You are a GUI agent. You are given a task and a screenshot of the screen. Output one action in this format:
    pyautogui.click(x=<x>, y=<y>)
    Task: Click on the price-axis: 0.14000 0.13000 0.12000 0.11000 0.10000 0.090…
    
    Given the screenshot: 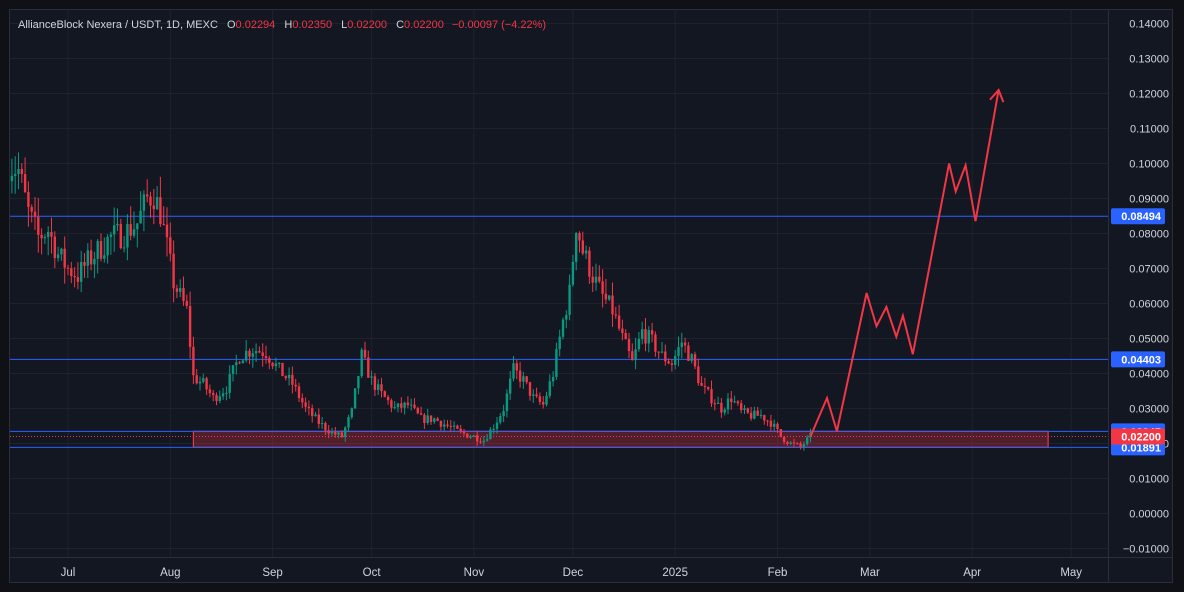 What is the action you would take?
    pyautogui.click(x=1140, y=283)
    